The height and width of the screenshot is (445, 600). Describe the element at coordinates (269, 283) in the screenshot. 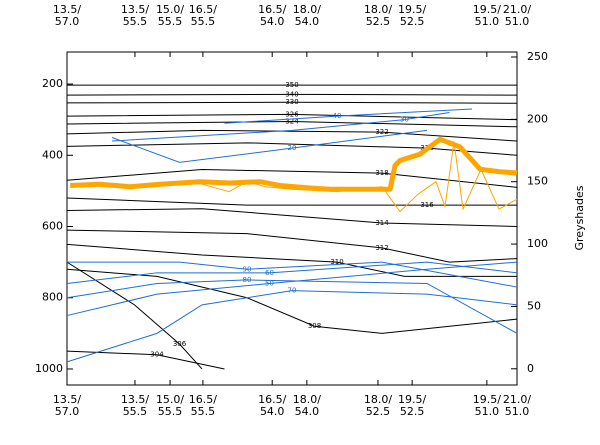

I see `contour-label: 50` at that location.